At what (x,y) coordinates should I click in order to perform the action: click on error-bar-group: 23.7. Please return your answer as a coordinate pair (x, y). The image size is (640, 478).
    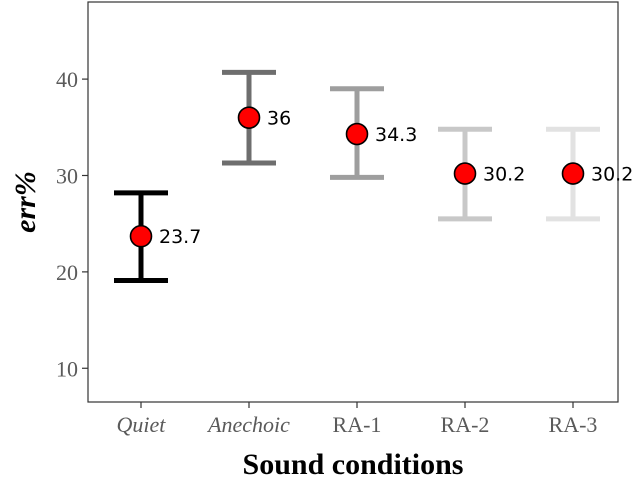
    Looking at the image, I should click on (157, 237).